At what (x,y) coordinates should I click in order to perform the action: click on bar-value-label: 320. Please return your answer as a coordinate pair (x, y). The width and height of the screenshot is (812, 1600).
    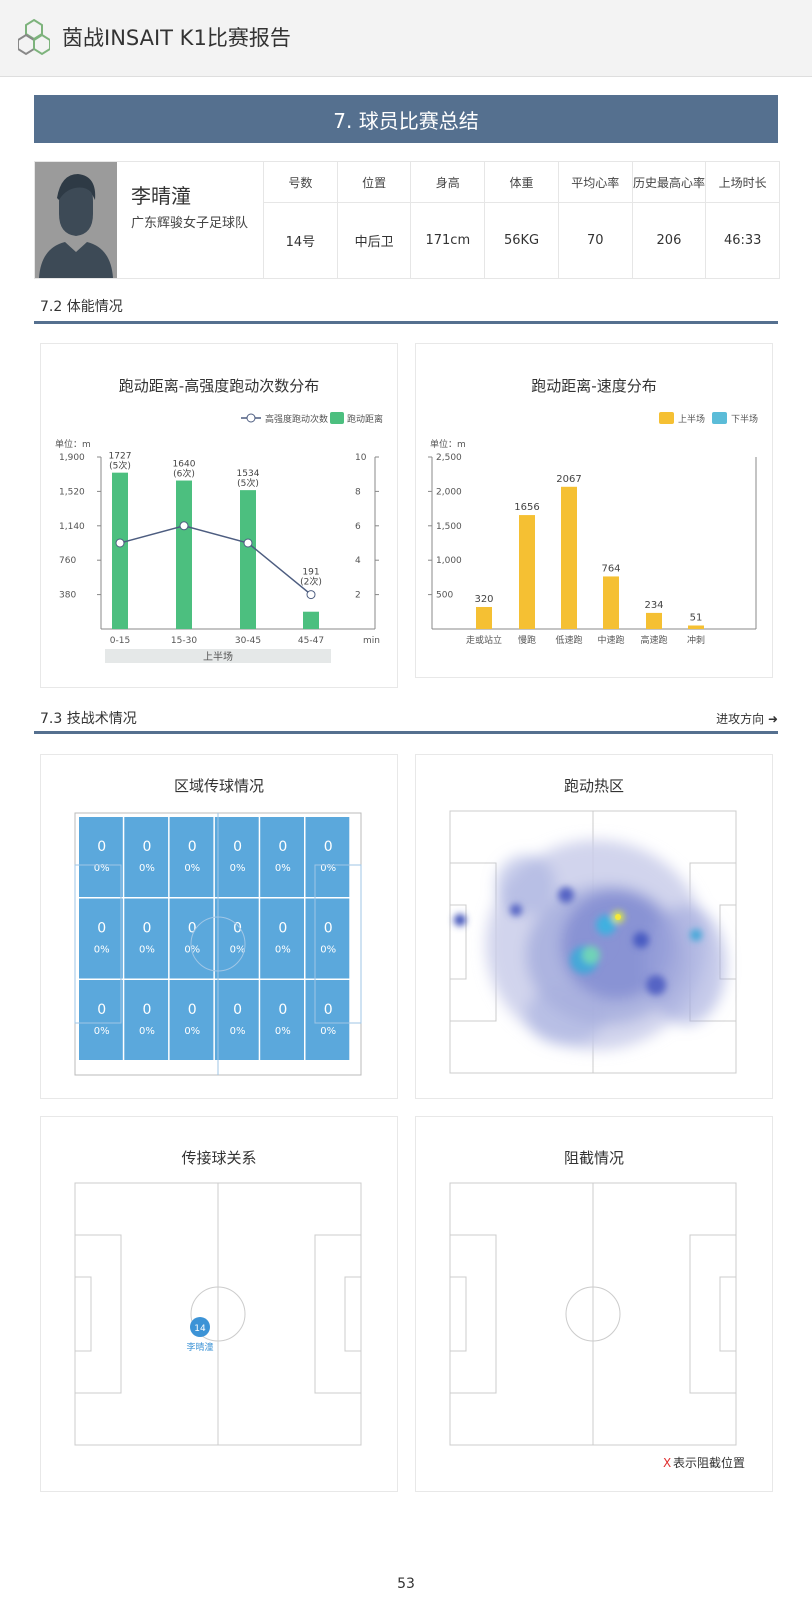
    Looking at the image, I should click on (483, 599).